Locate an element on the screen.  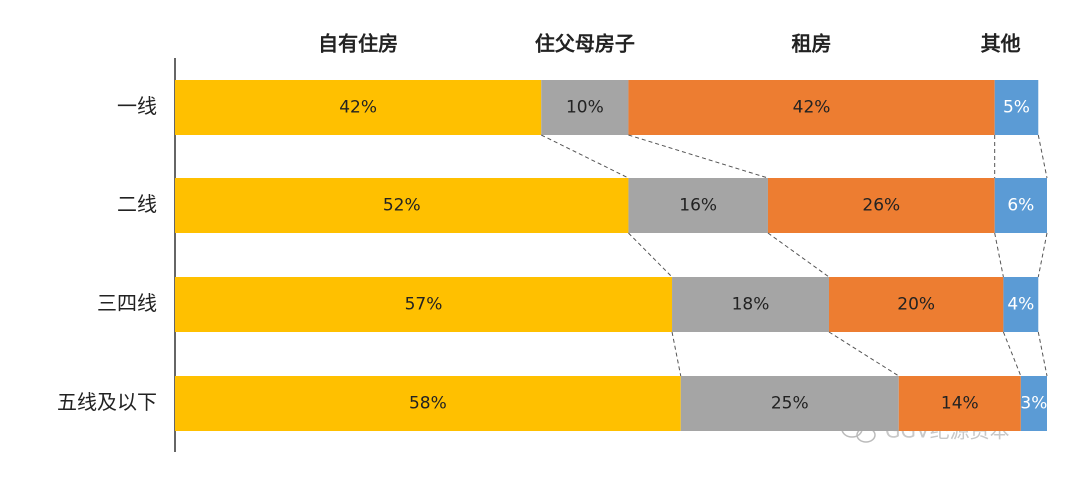
value-label: 10% is located at coordinates (585, 108).